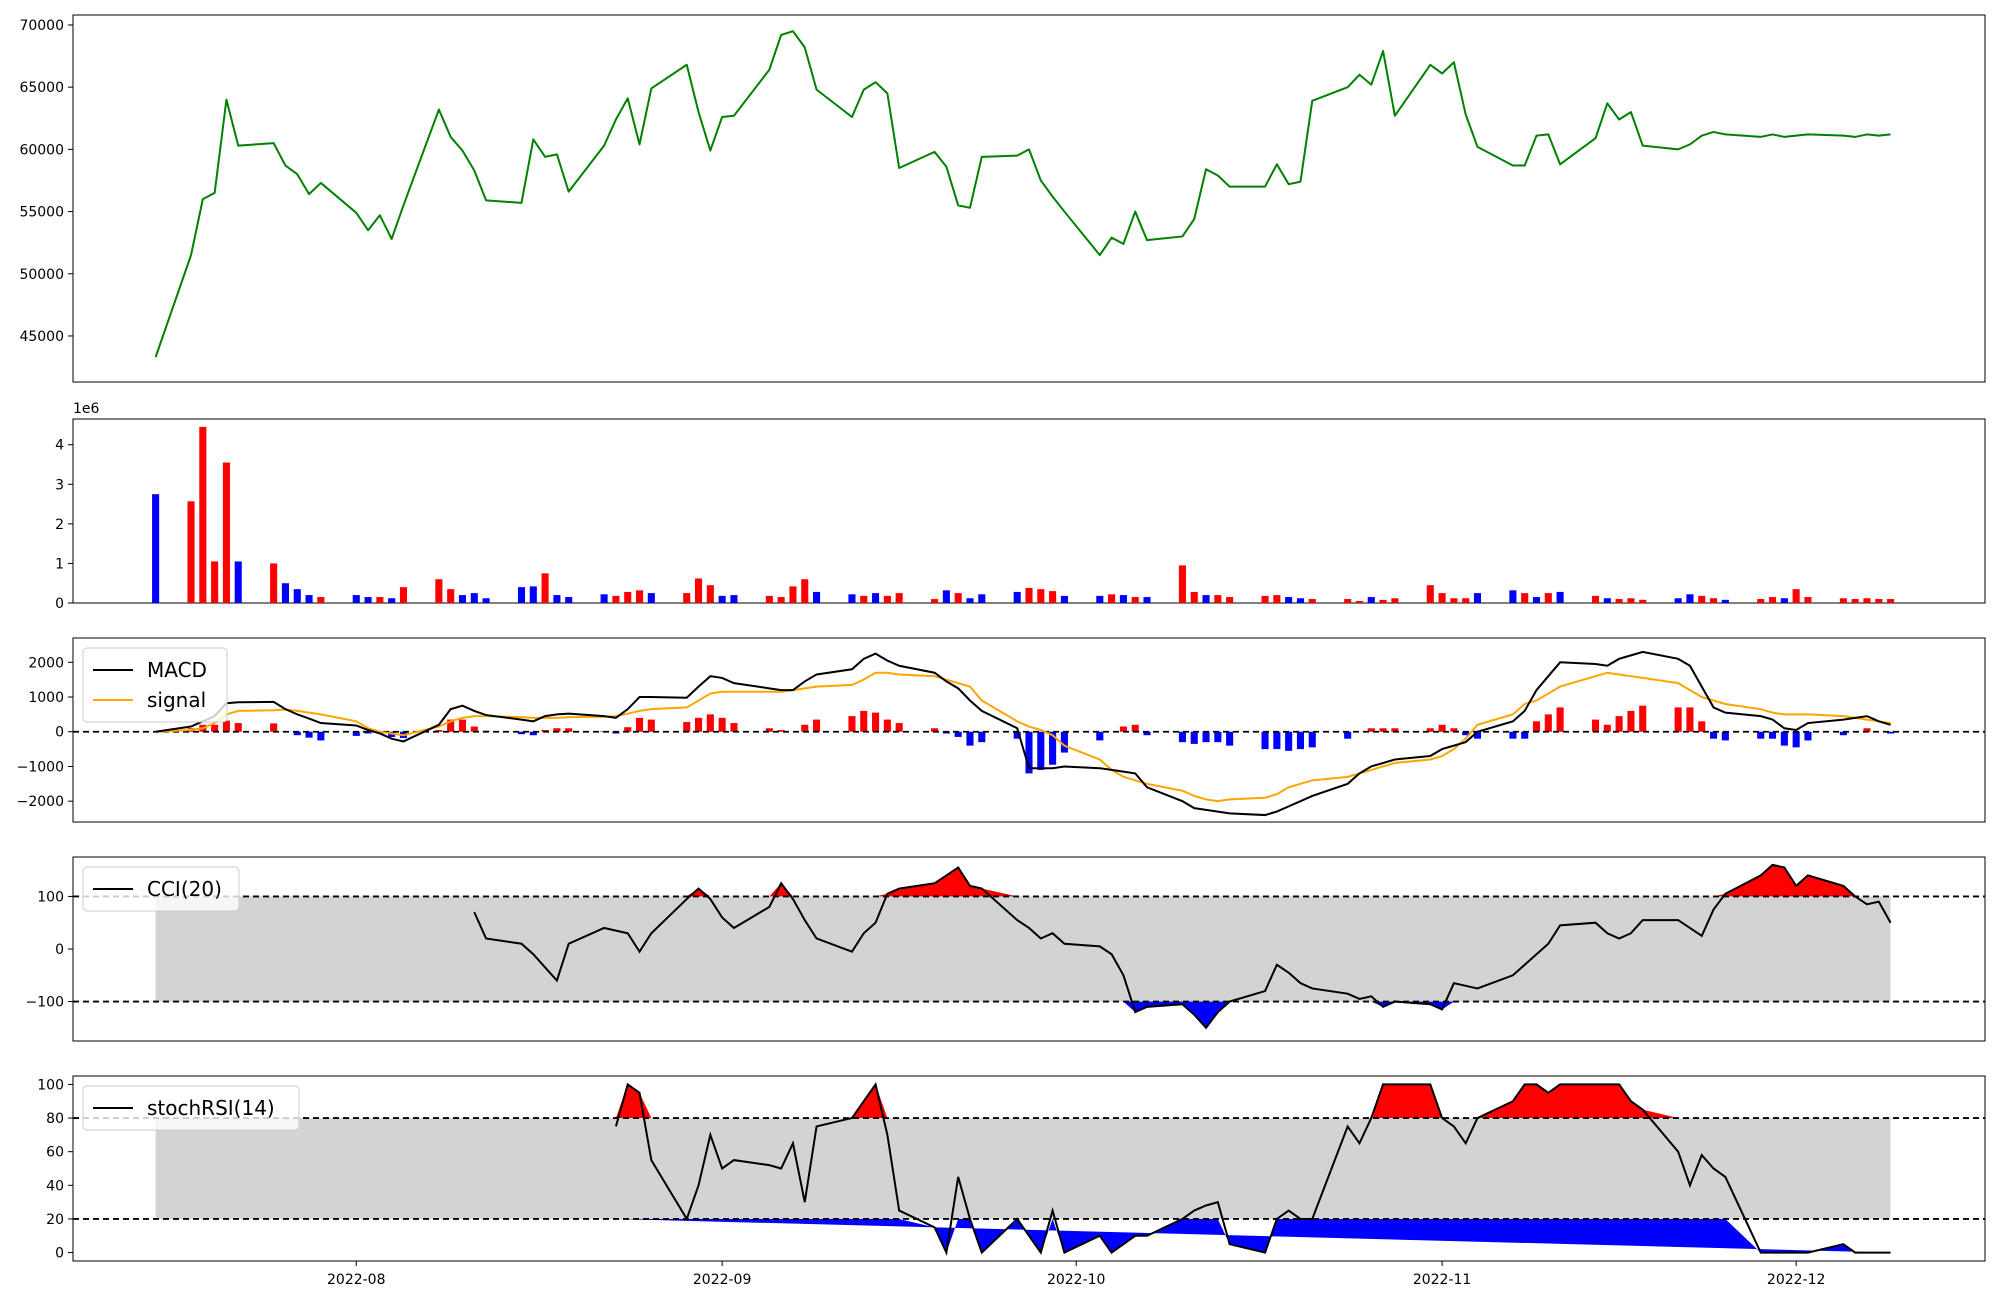  I want to click on cci-ytick-label: 100, so click(50, 897).